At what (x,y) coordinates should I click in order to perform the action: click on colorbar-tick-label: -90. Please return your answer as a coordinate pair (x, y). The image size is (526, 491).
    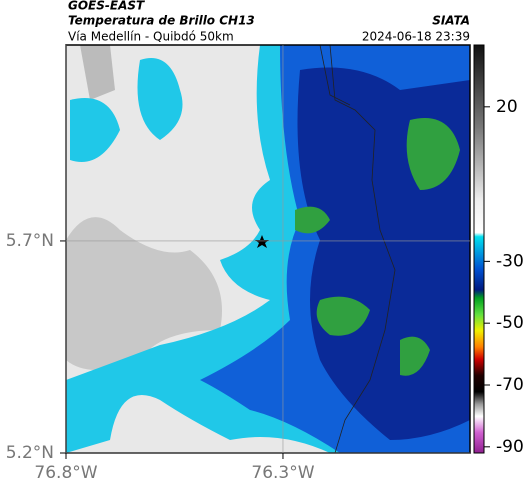
    Looking at the image, I should click on (510, 447).